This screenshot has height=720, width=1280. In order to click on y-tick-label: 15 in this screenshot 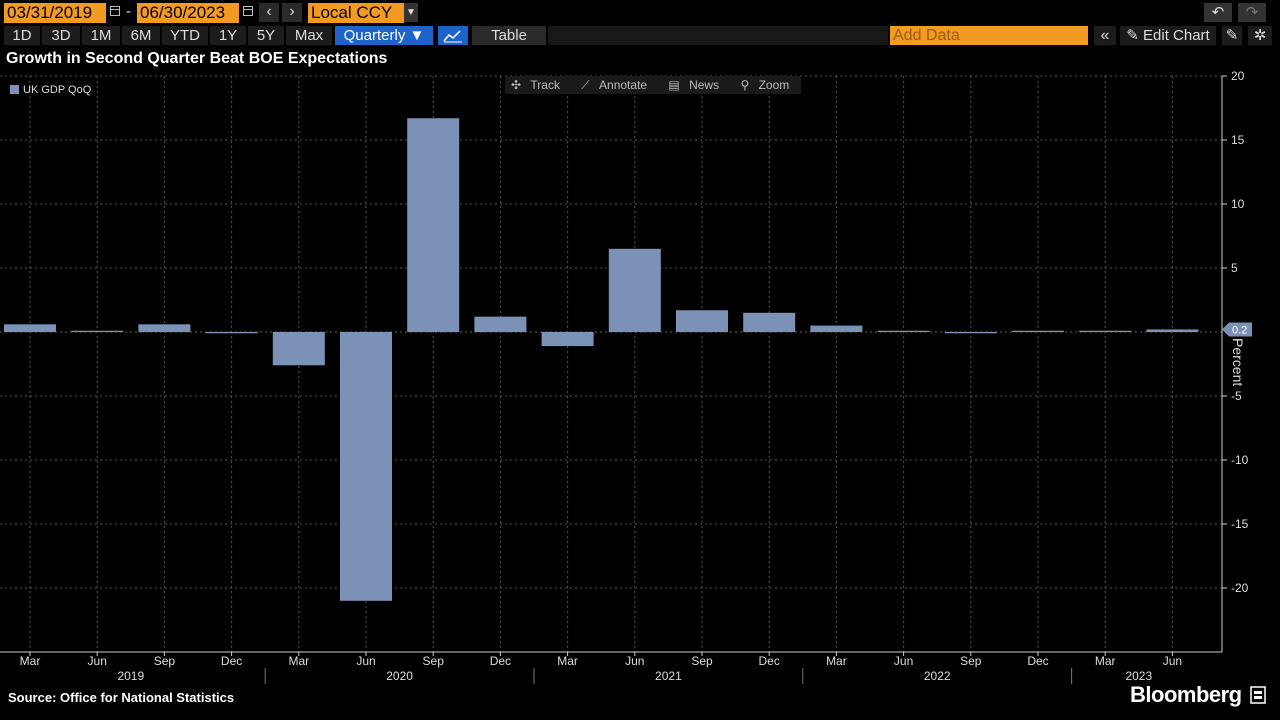, I will do `click(1238, 140)`.